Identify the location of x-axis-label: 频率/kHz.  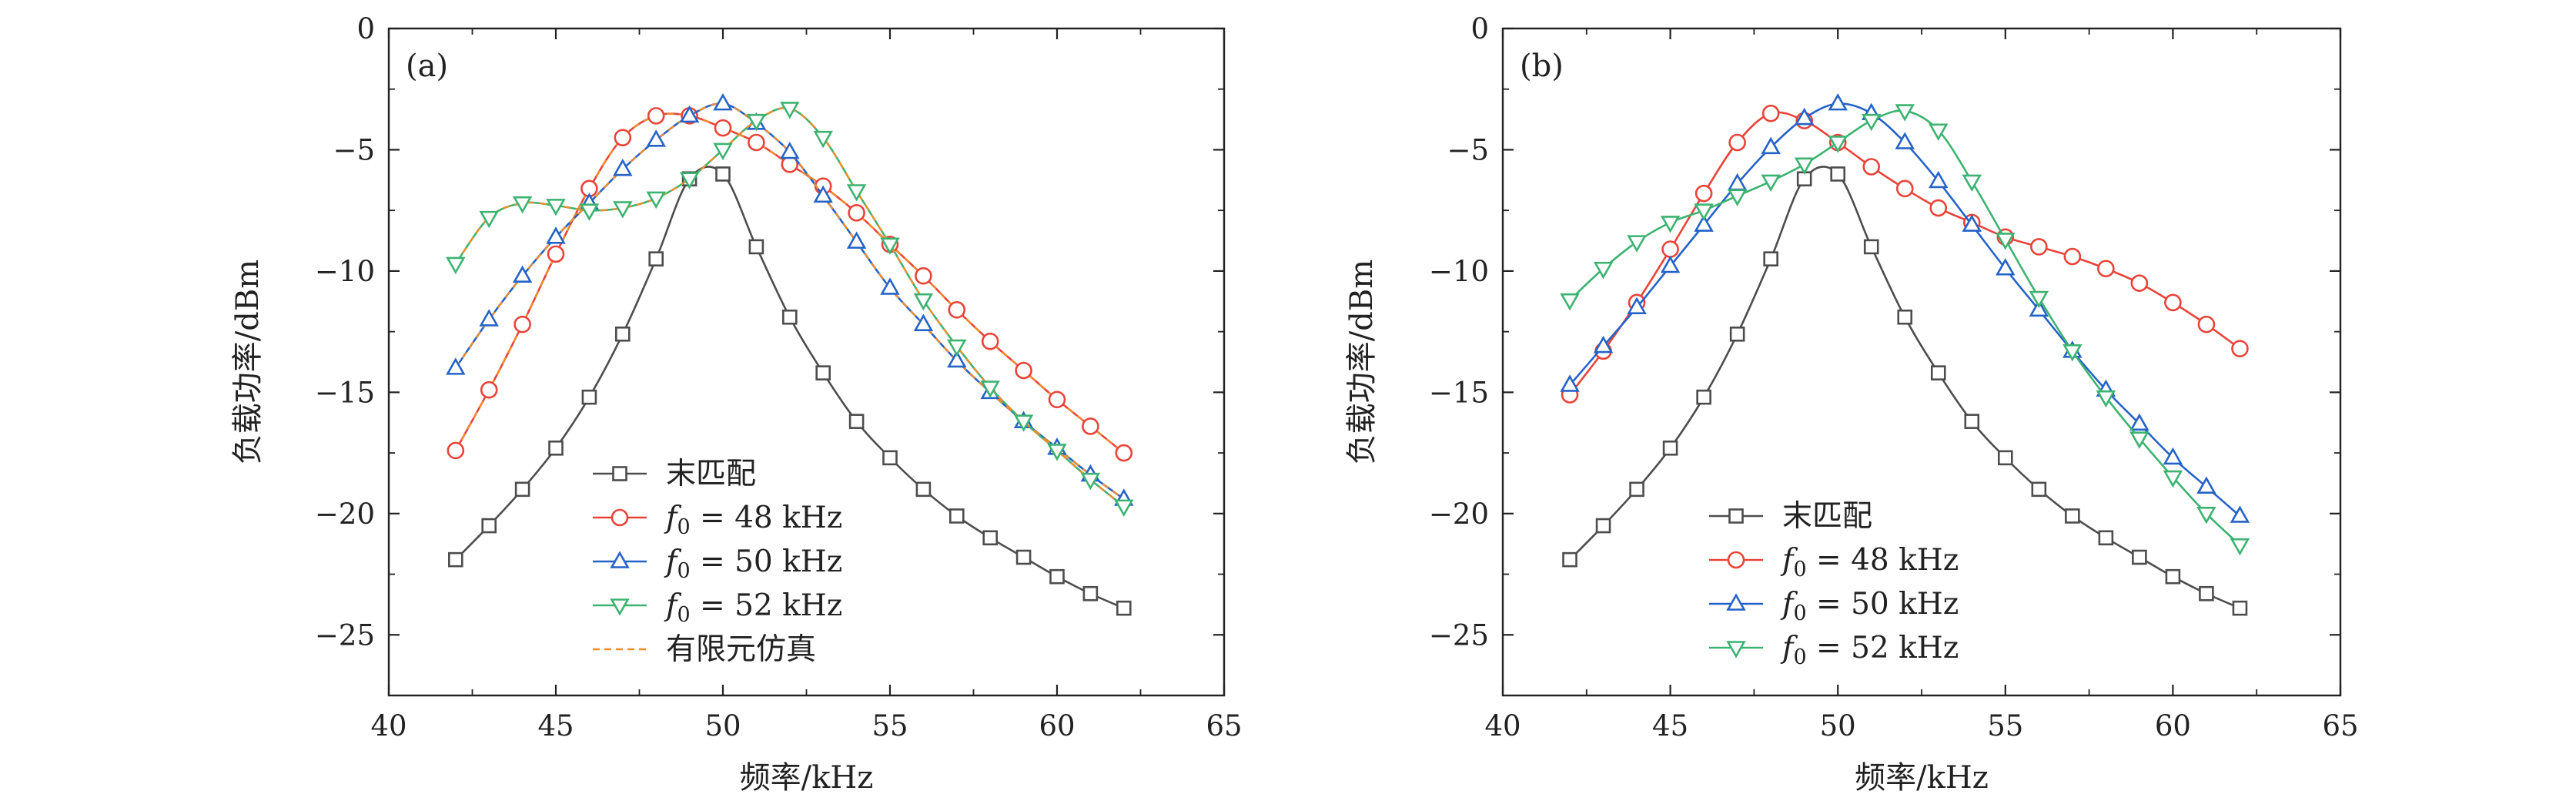
(807, 778).